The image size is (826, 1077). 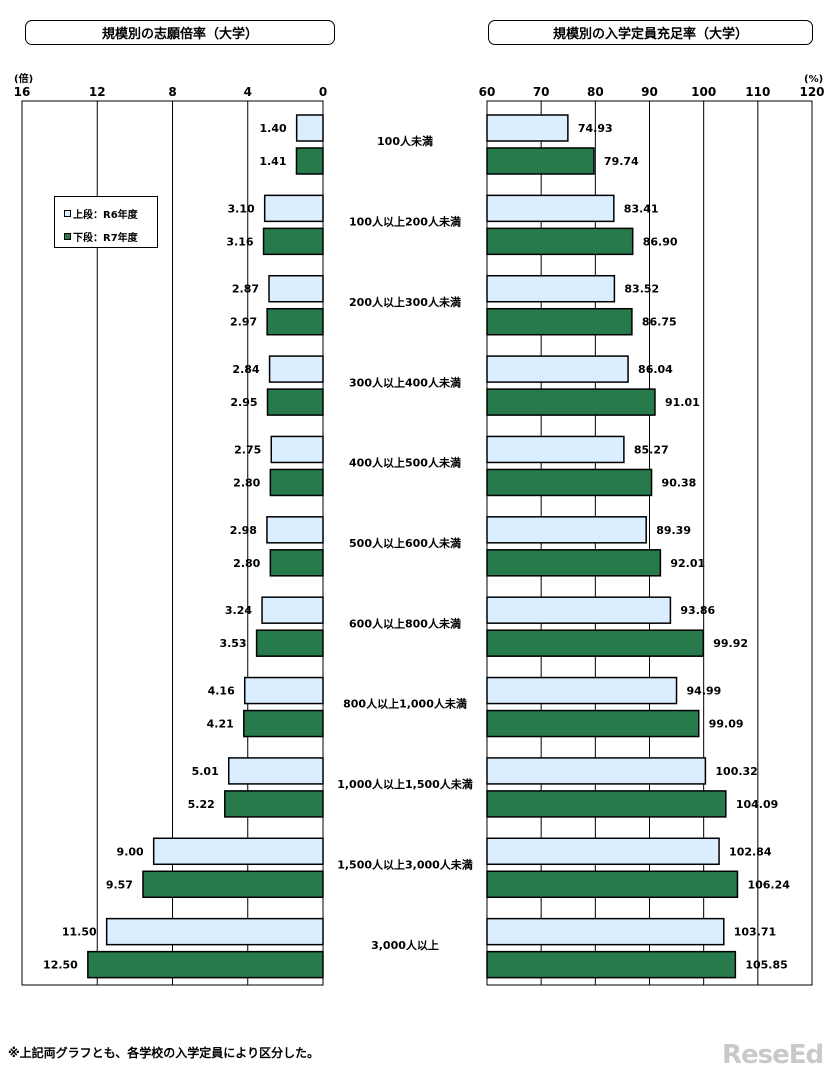 I want to click on category-label: 800人以上1,000人未満, so click(x=405, y=704).